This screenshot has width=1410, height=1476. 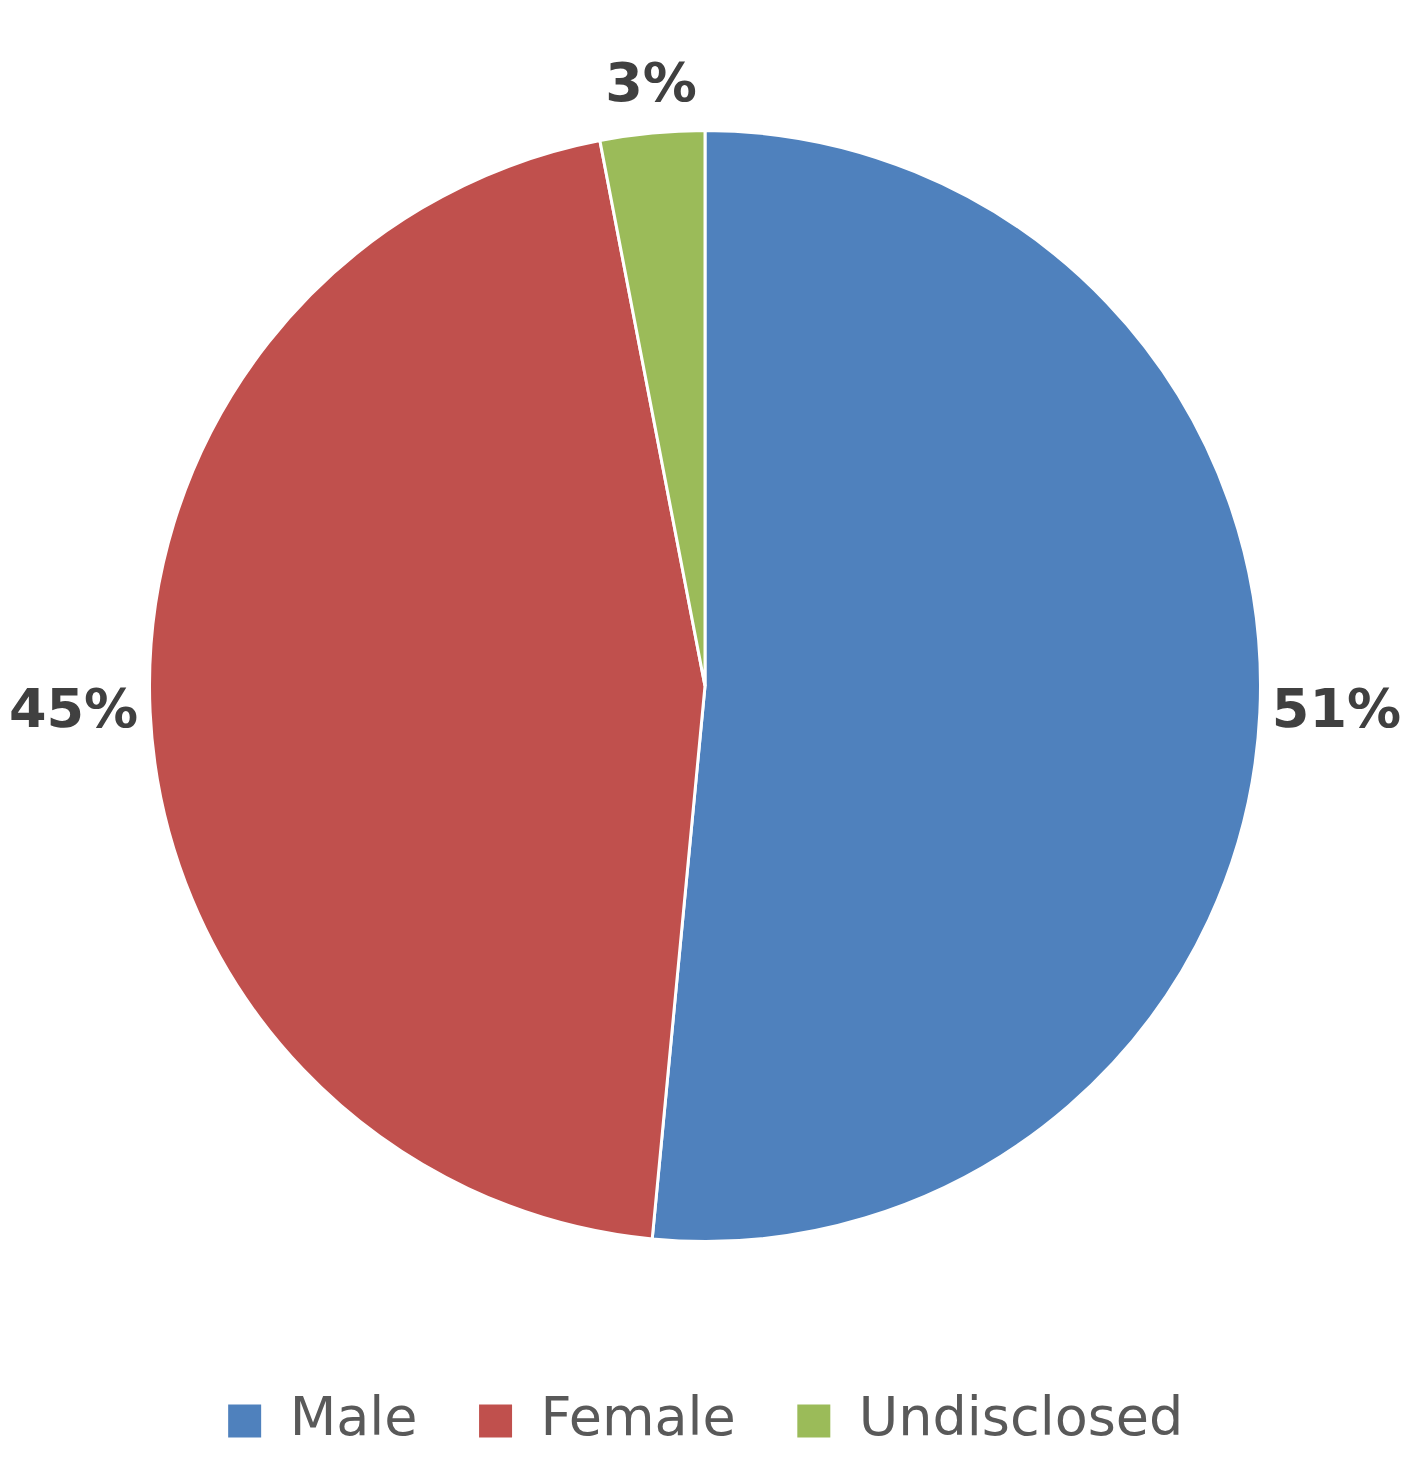 I want to click on data-label: 45%, so click(x=73, y=709).